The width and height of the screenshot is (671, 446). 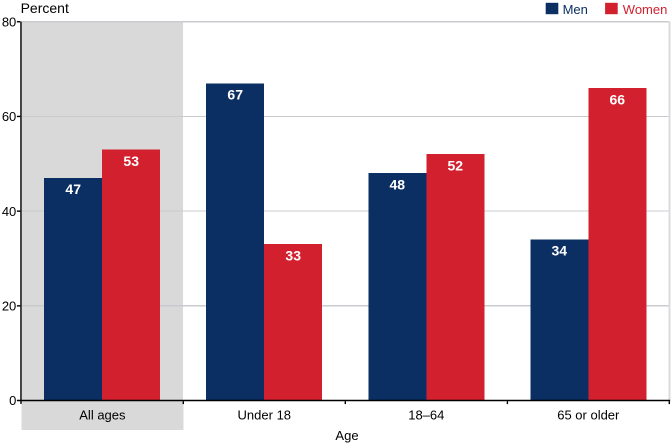 I want to click on svg-text: 52, so click(x=456, y=166).